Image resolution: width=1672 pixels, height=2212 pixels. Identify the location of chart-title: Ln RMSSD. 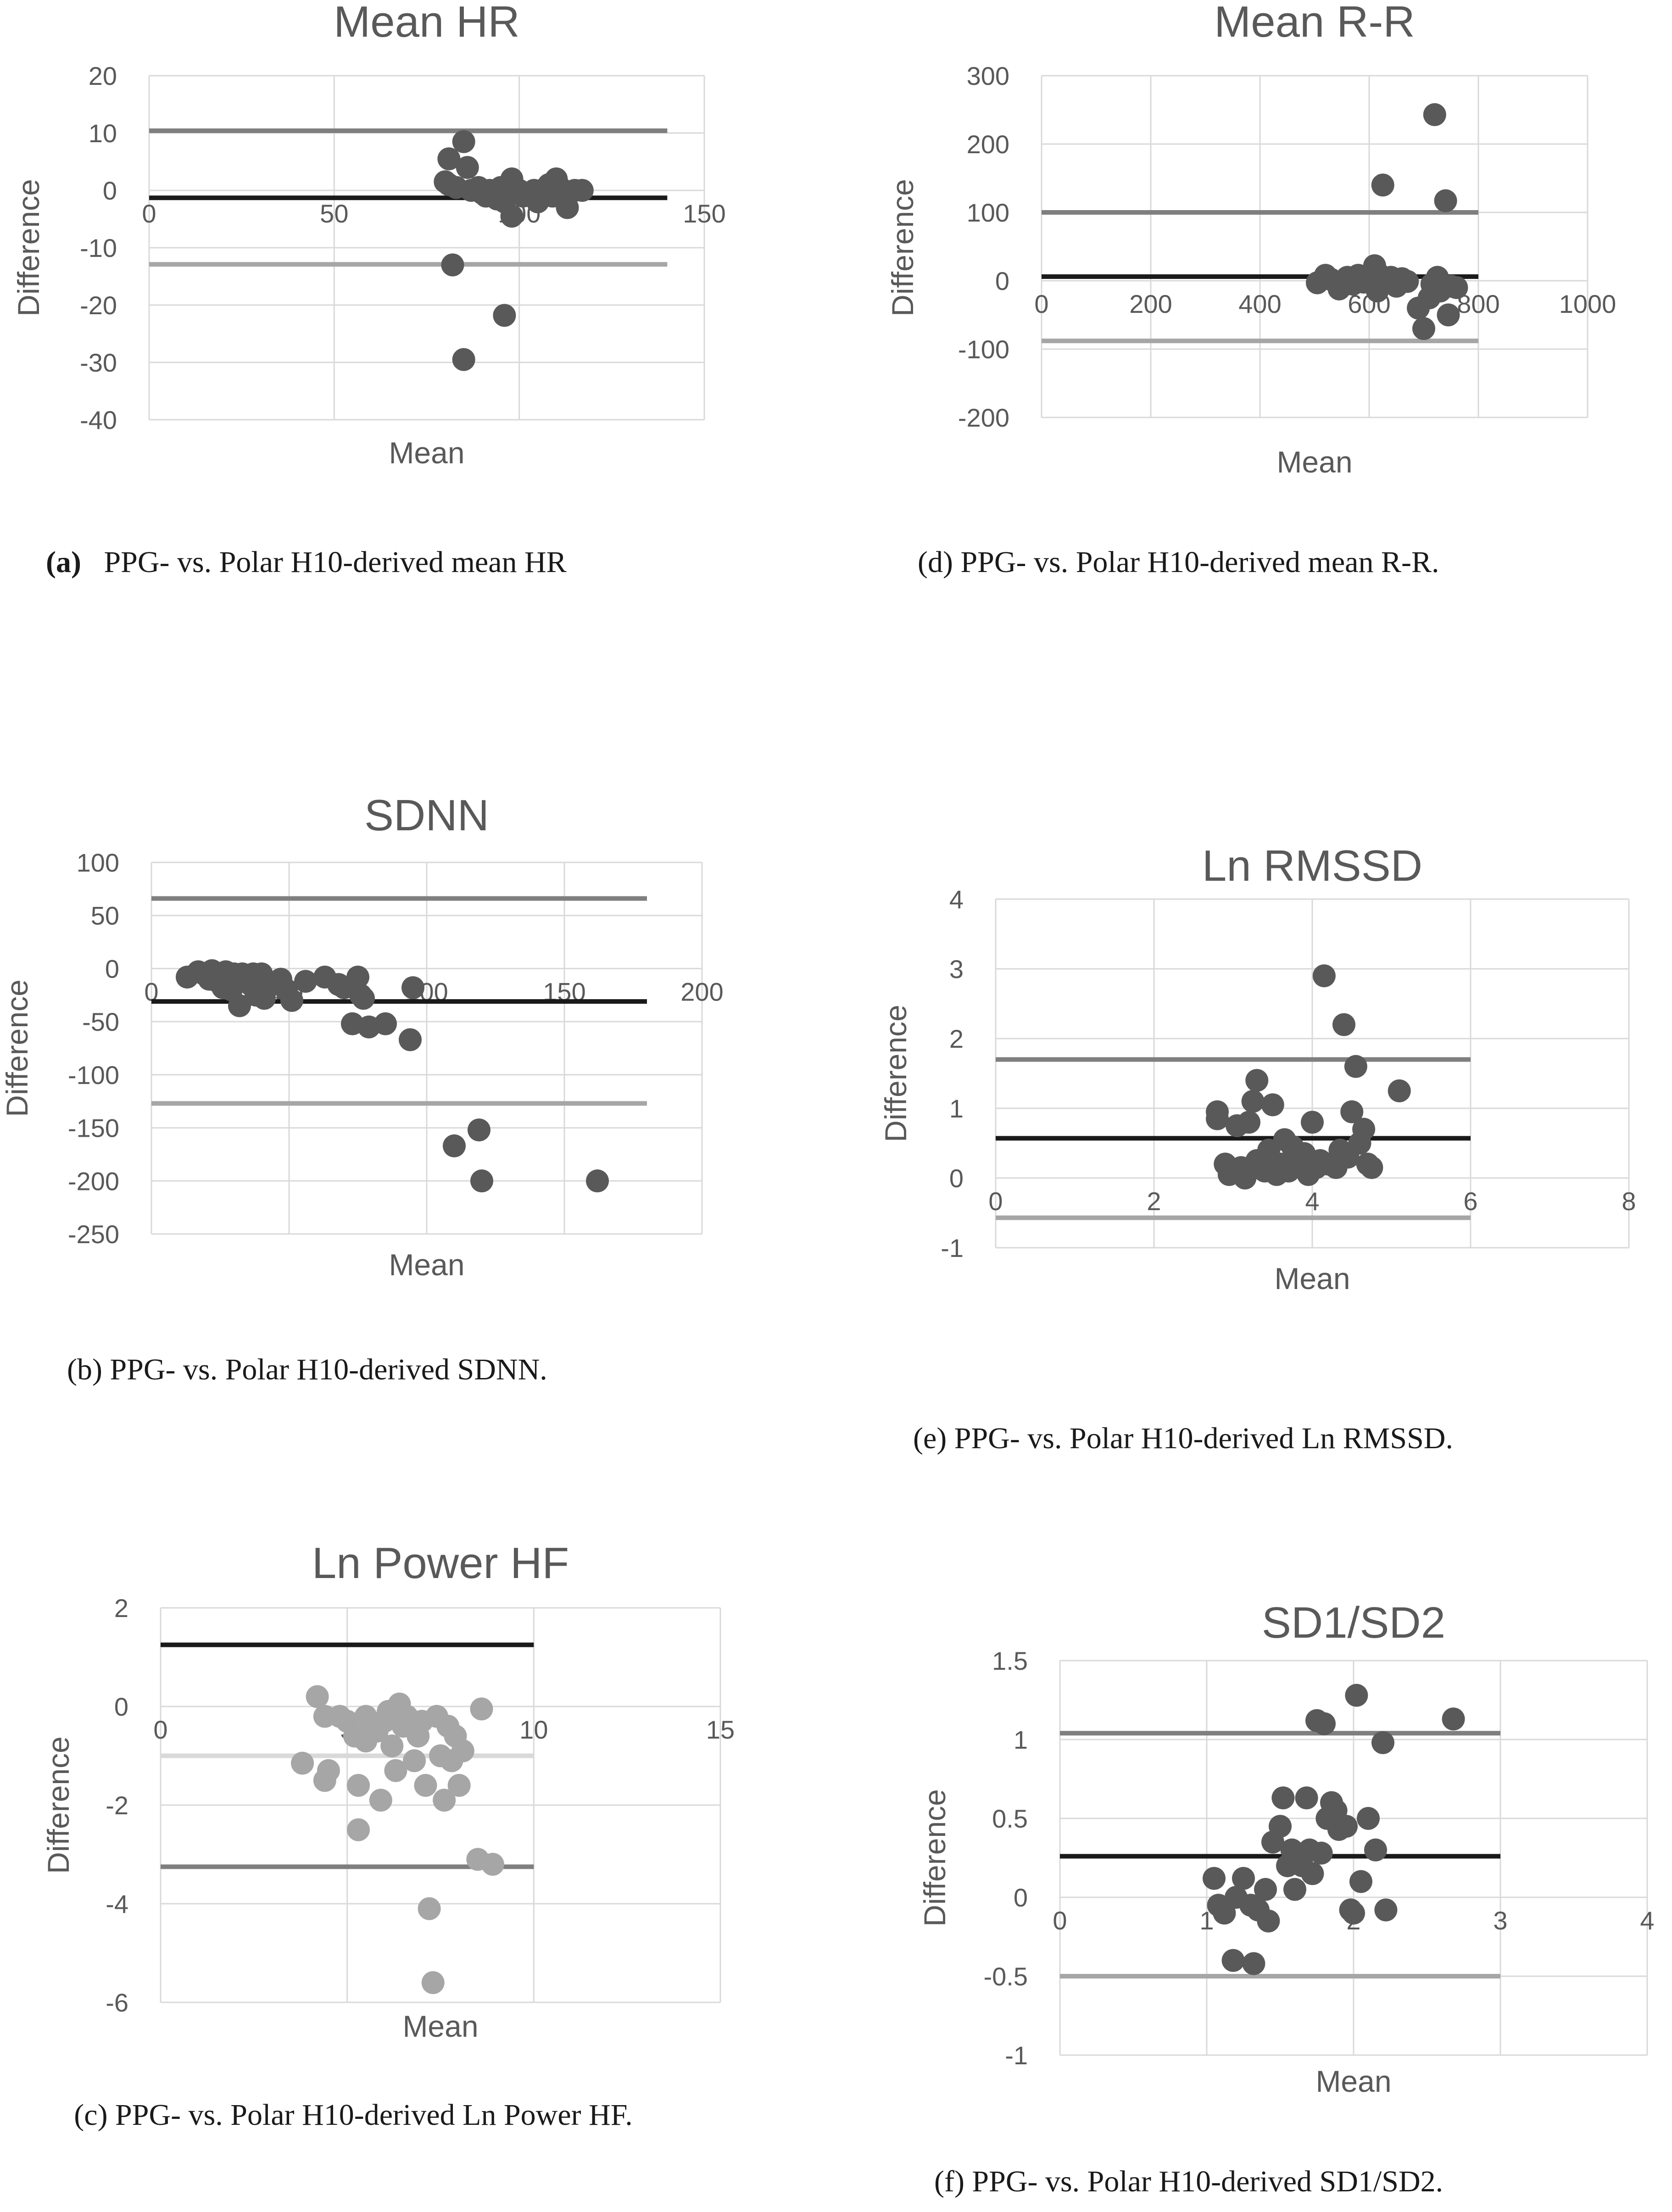
(1312, 865).